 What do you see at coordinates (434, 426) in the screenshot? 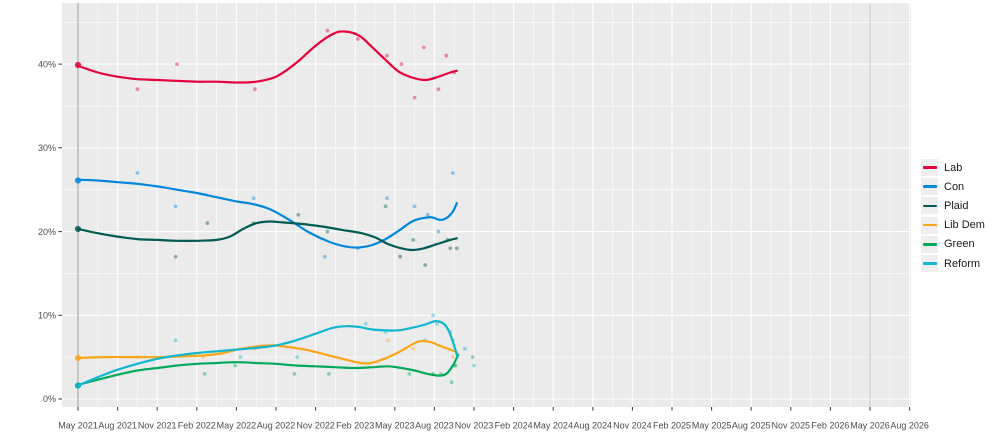
I see `x-tick-label: Aug 2023` at bounding box center [434, 426].